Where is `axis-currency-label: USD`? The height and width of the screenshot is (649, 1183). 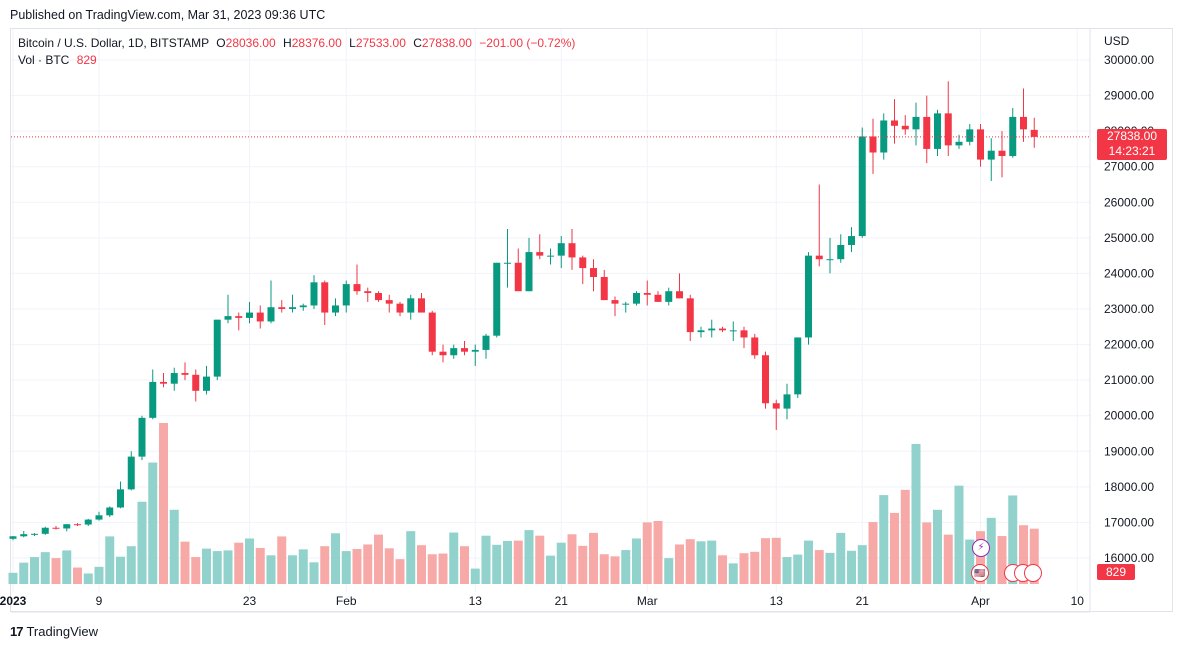
axis-currency-label: USD is located at coordinates (1117, 41).